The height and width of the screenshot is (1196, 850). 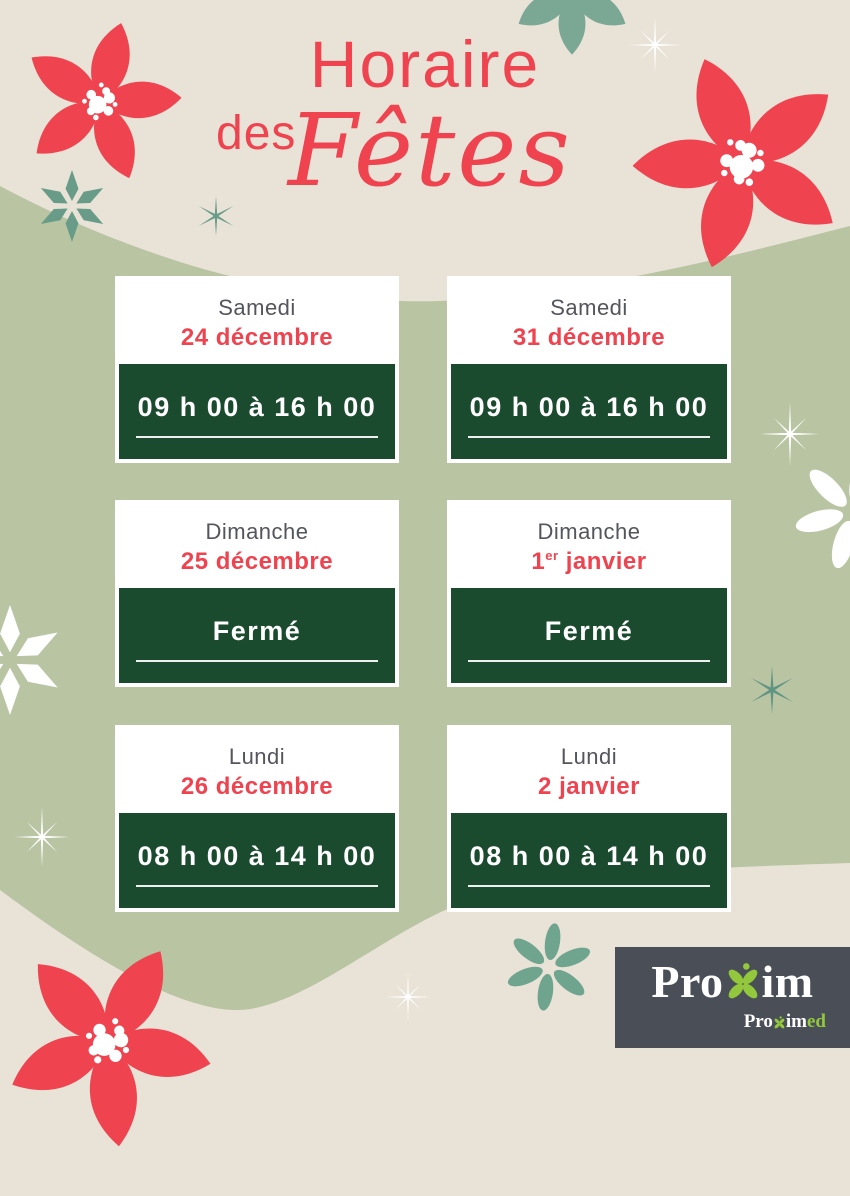 What do you see at coordinates (430, 150) in the screenshot?
I see `title-word-fetes: Fêtes` at bounding box center [430, 150].